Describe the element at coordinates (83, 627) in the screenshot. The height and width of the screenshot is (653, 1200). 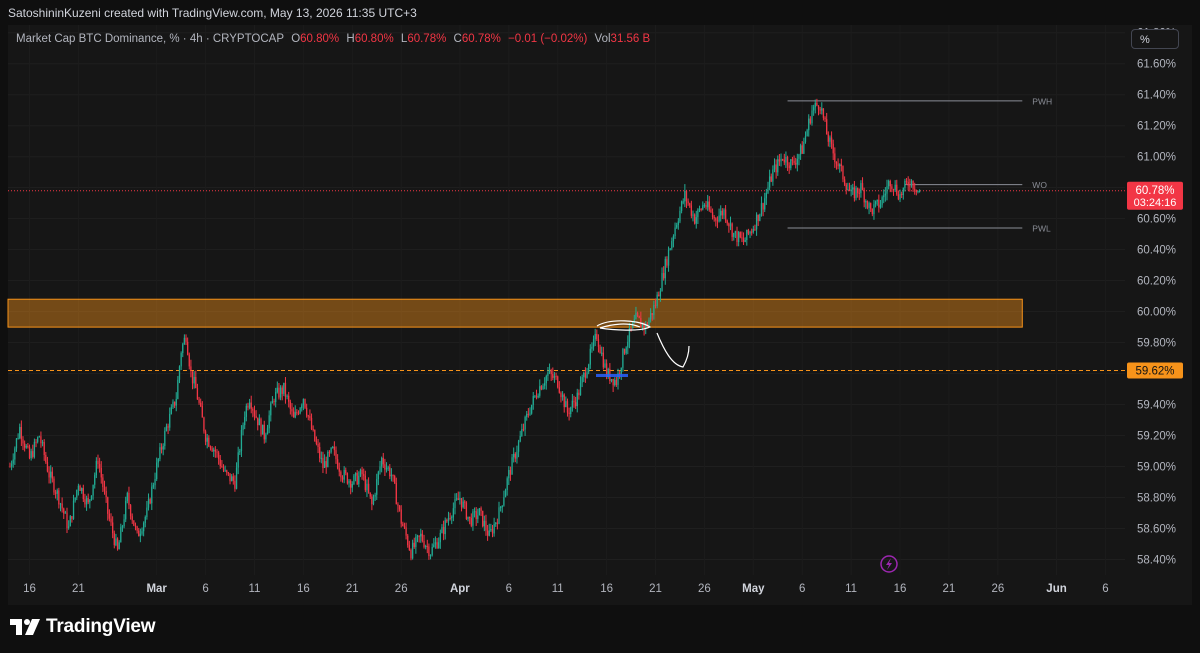
I see `tradingview-logo: TradingView` at that location.